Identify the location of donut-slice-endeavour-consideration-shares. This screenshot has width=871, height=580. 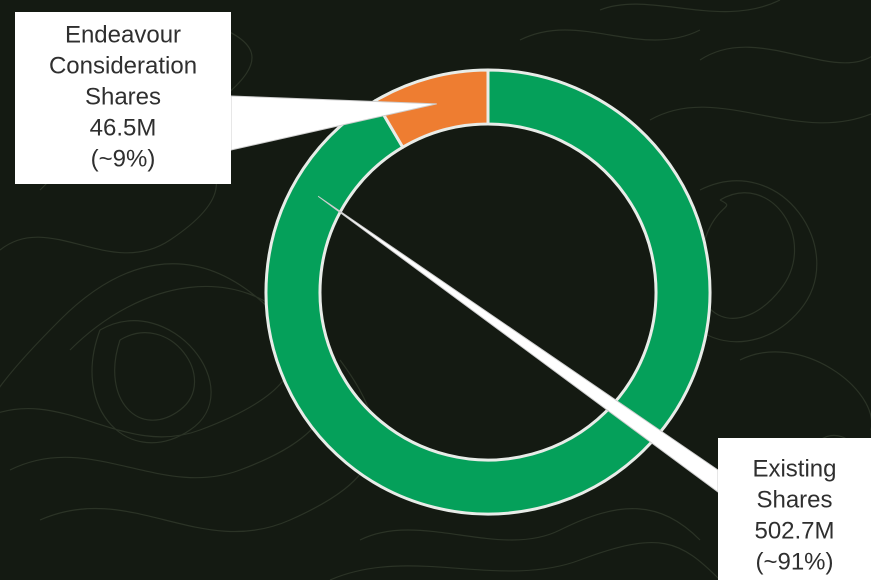
(431, 108).